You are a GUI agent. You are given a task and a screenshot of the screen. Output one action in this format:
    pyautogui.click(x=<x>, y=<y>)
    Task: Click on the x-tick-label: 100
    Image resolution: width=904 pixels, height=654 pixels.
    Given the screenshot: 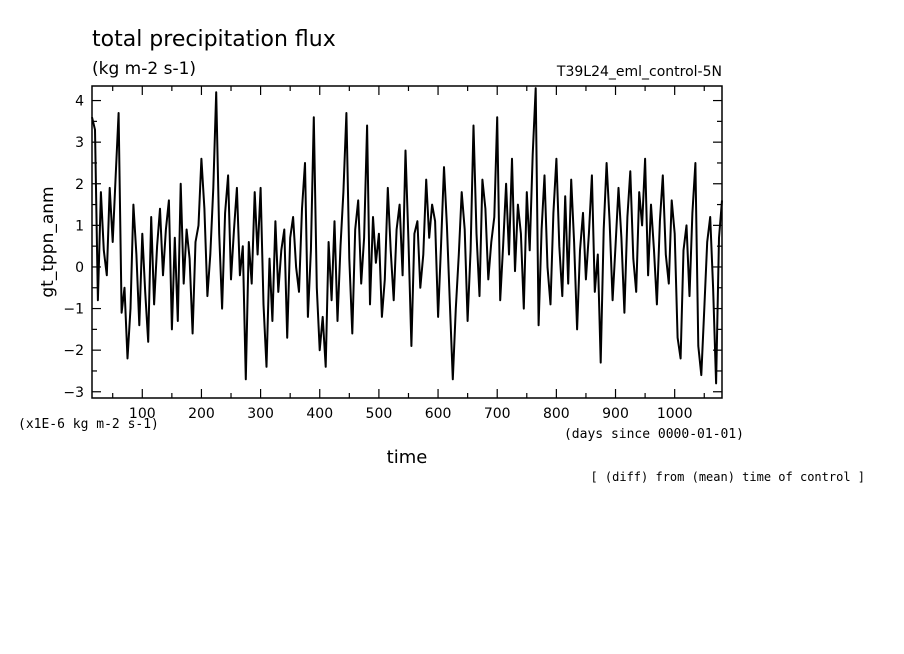 What is the action you would take?
    pyautogui.click(x=142, y=414)
    